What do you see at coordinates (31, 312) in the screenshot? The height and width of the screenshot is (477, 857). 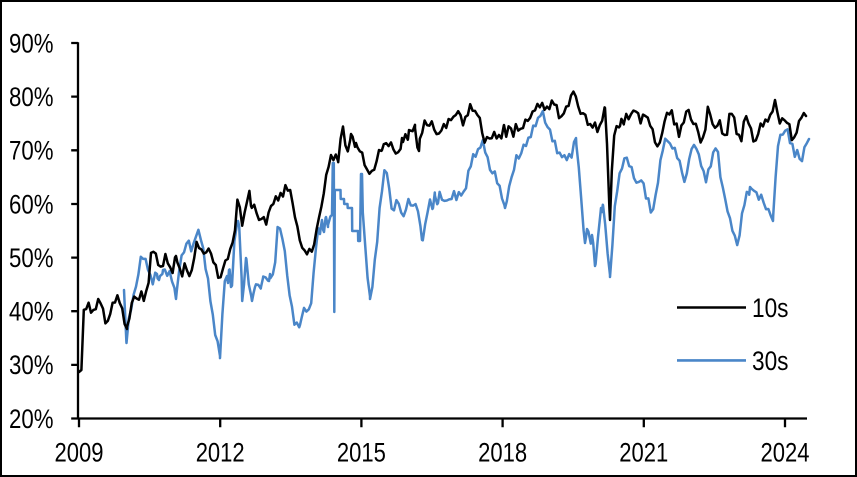 I see `svg-text: 40%` at bounding box center [31, 312].